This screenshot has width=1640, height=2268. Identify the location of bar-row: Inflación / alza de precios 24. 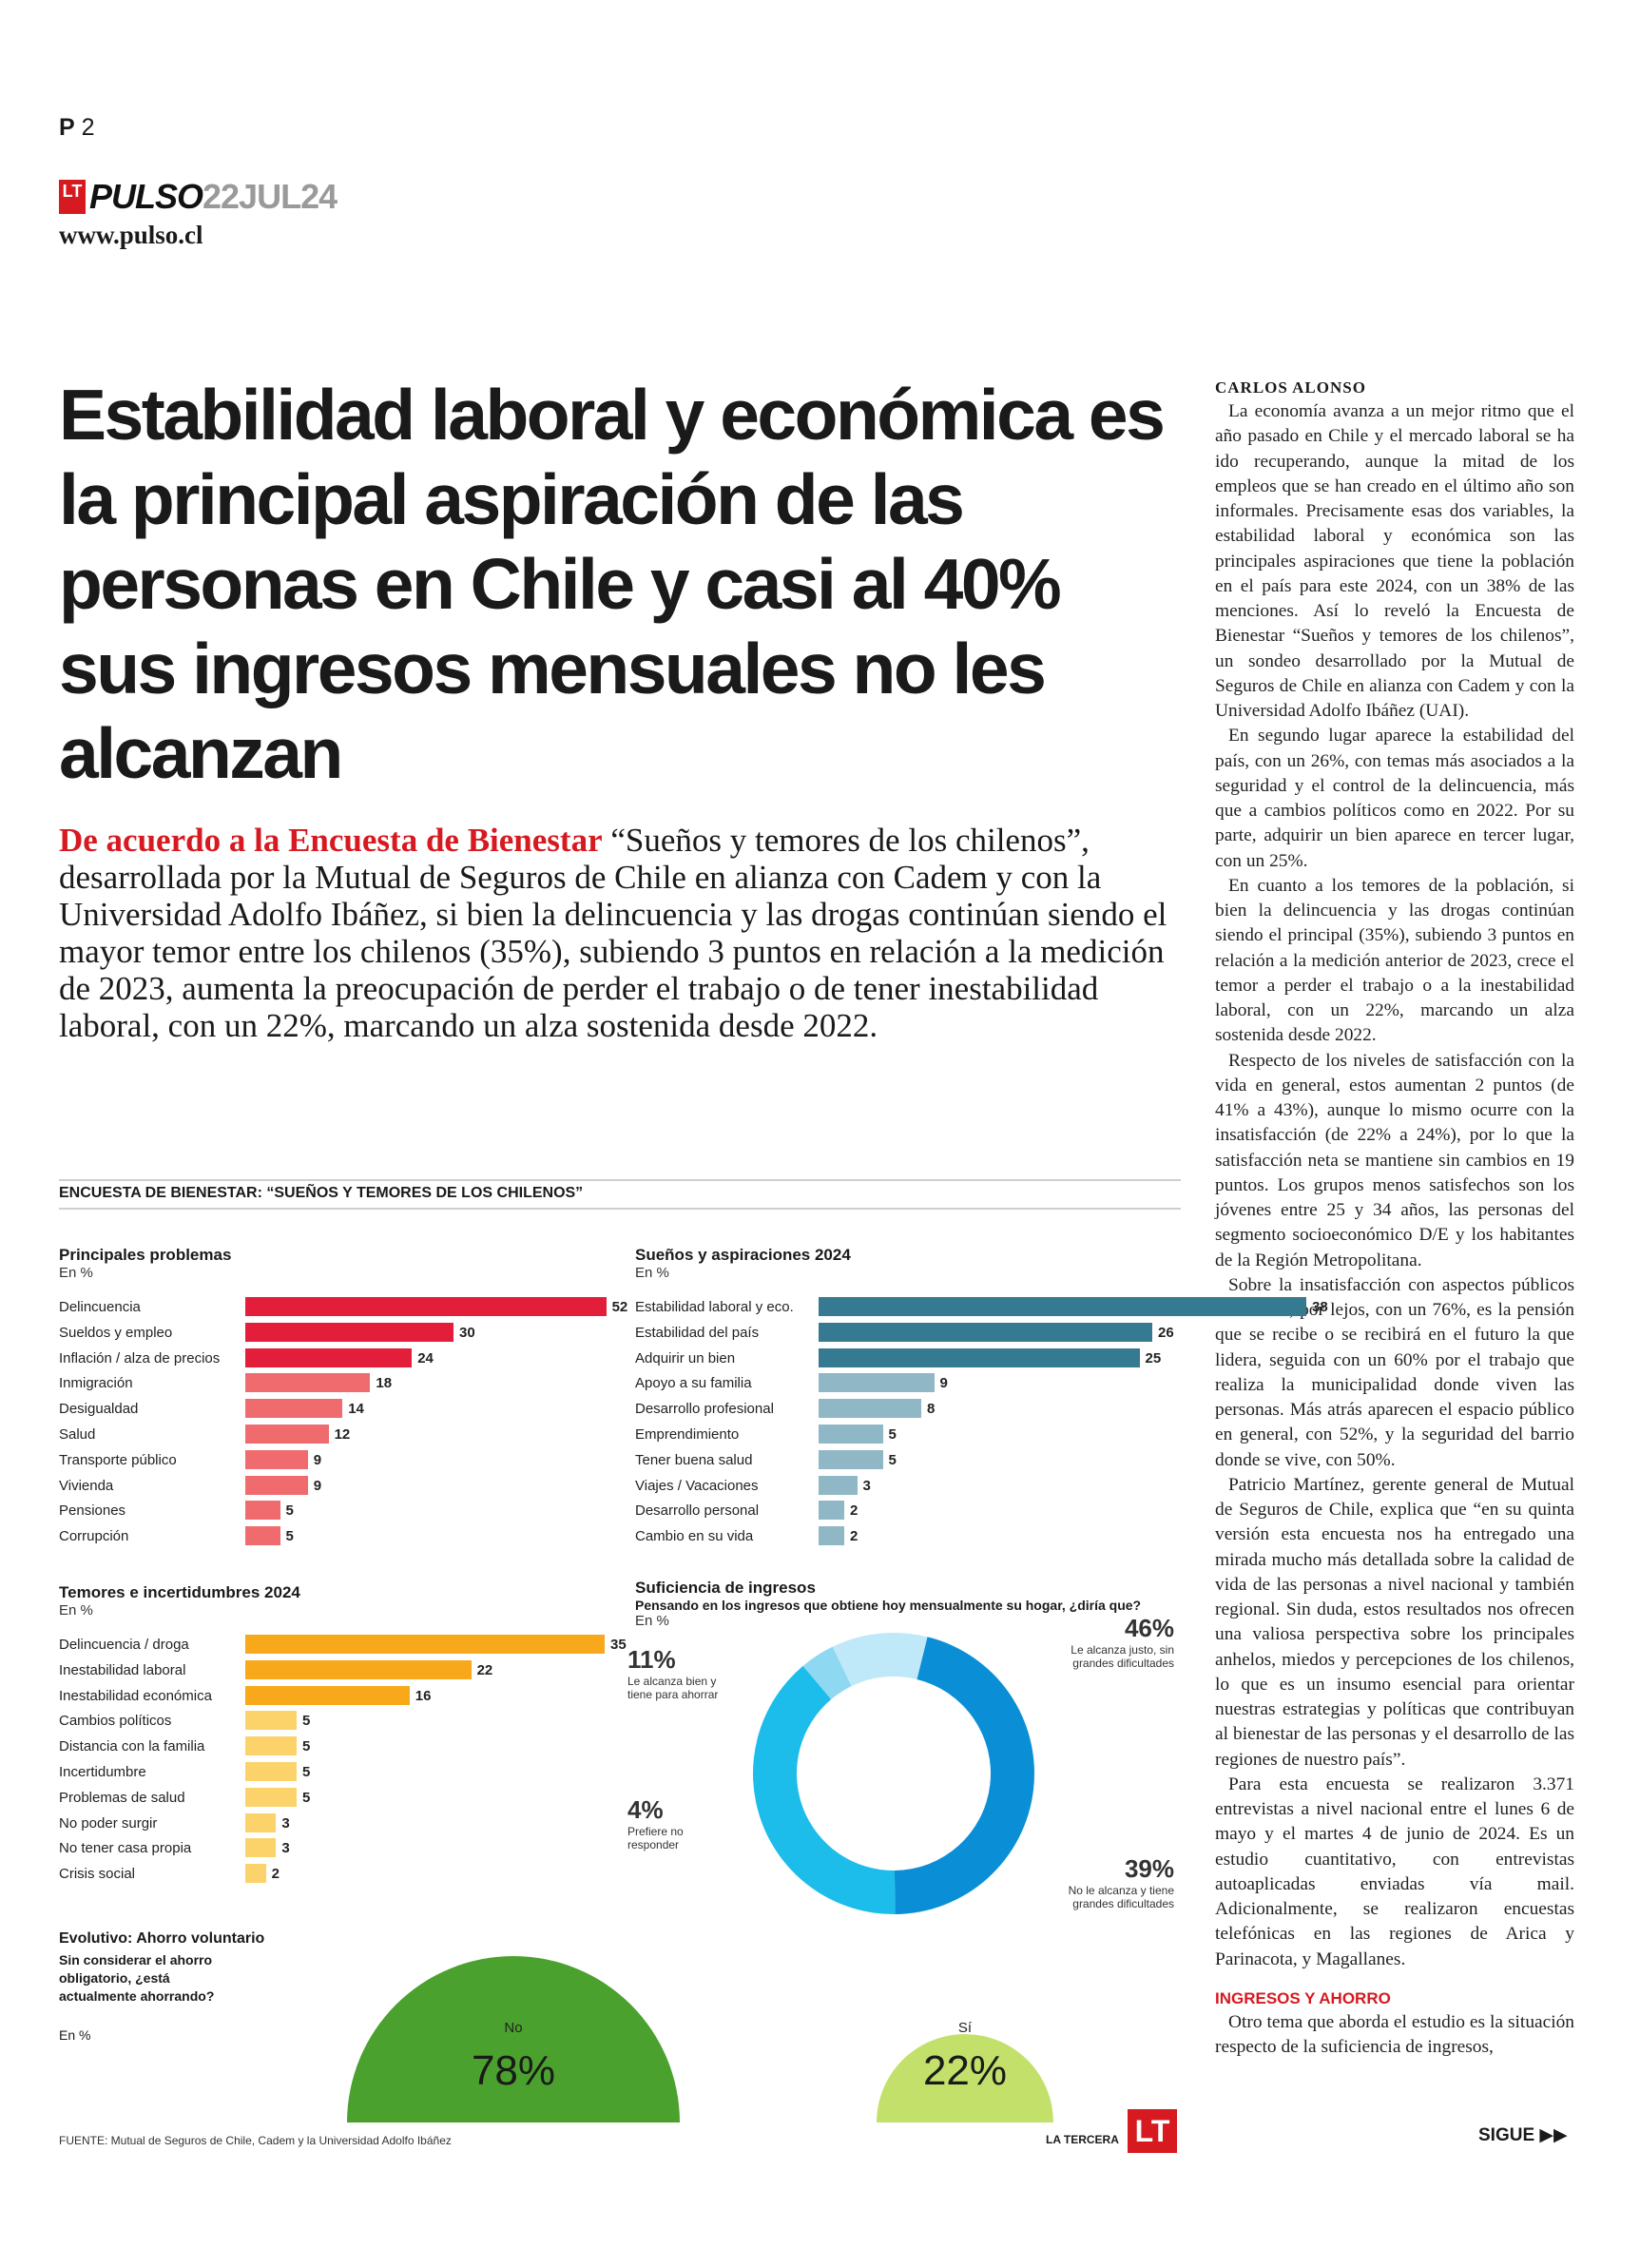
(344, 1357).